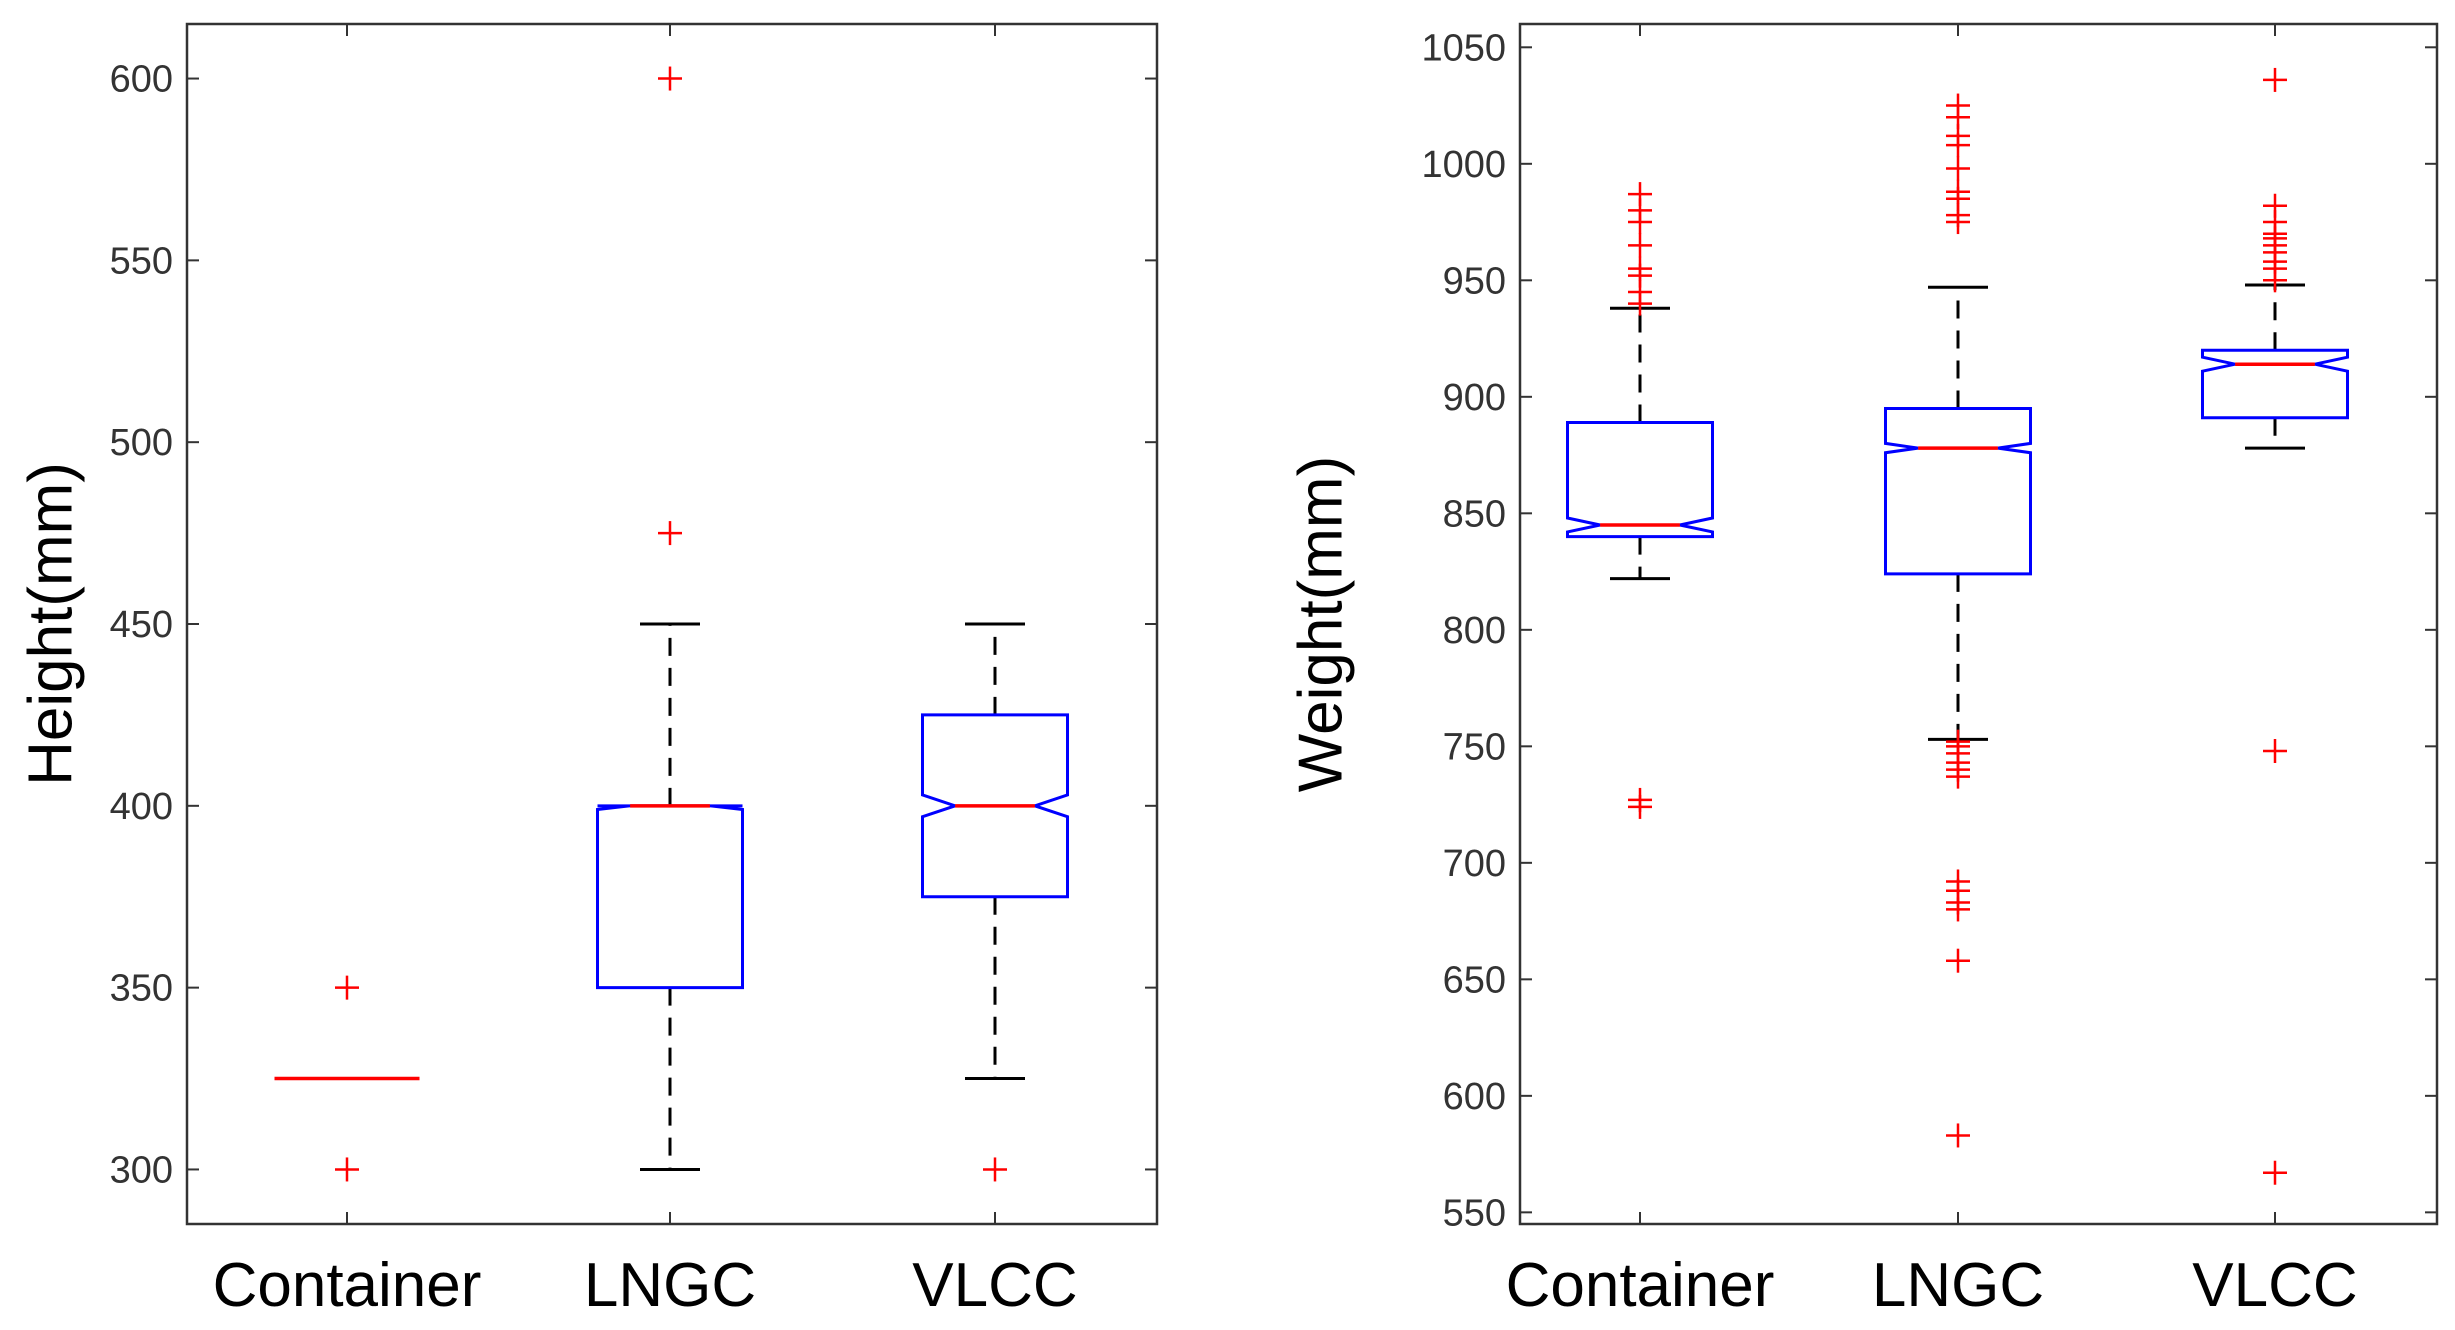  I want to click on y-tick-label: 850, so click(1474, 514).